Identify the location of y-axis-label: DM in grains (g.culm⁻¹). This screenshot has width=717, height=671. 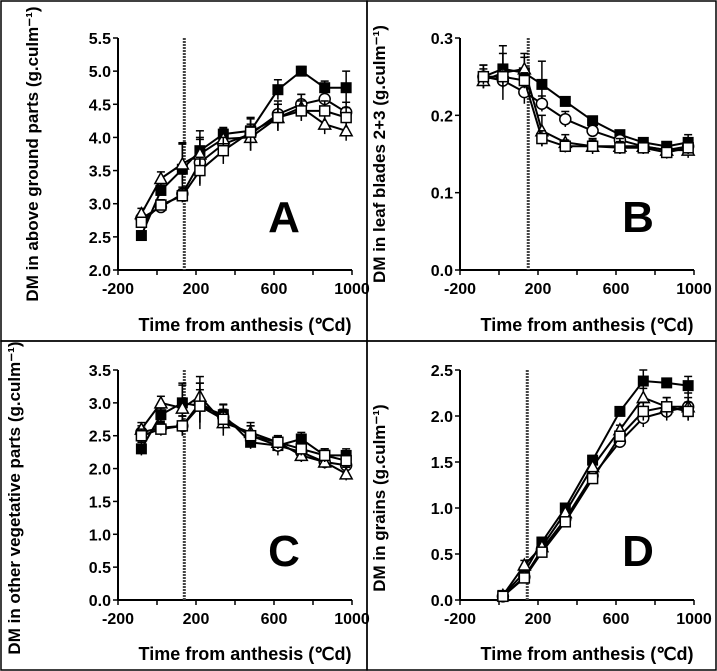
(379, 497).